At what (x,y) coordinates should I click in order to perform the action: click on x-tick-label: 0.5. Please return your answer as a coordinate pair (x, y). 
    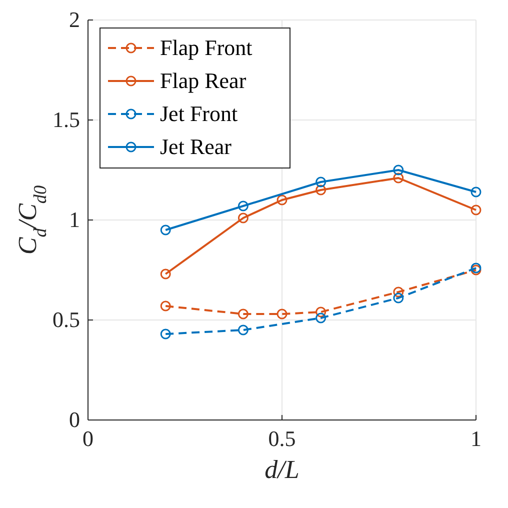
    Looking at the image, I should click on (282, 438).